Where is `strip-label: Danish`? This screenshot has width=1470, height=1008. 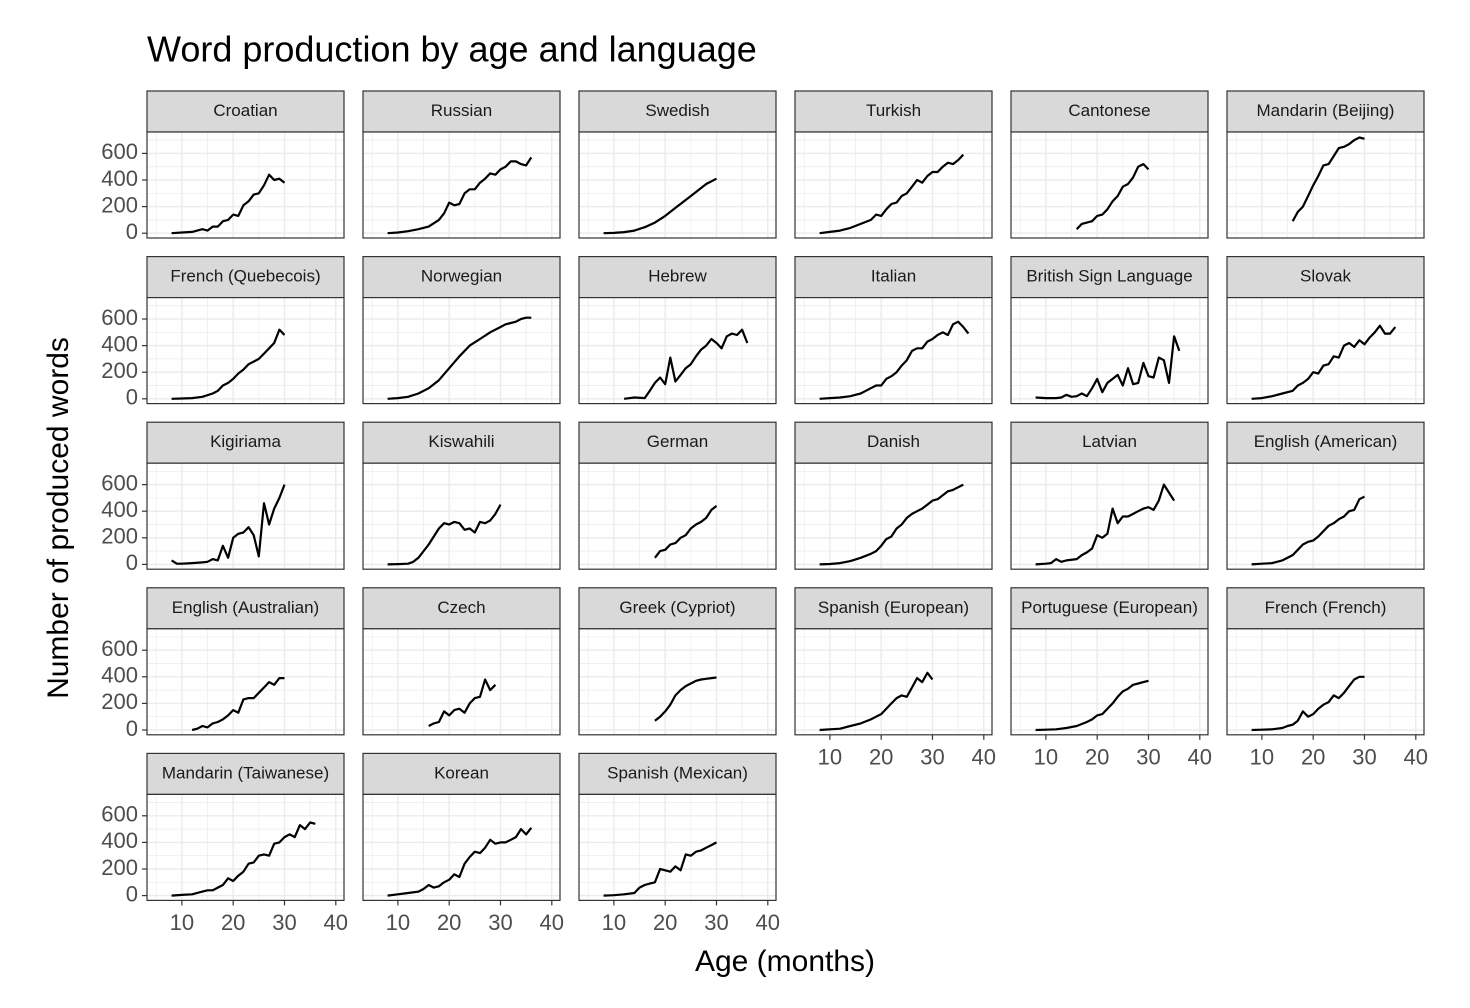
strip-label: Danish is located at coordinates (893, 441).